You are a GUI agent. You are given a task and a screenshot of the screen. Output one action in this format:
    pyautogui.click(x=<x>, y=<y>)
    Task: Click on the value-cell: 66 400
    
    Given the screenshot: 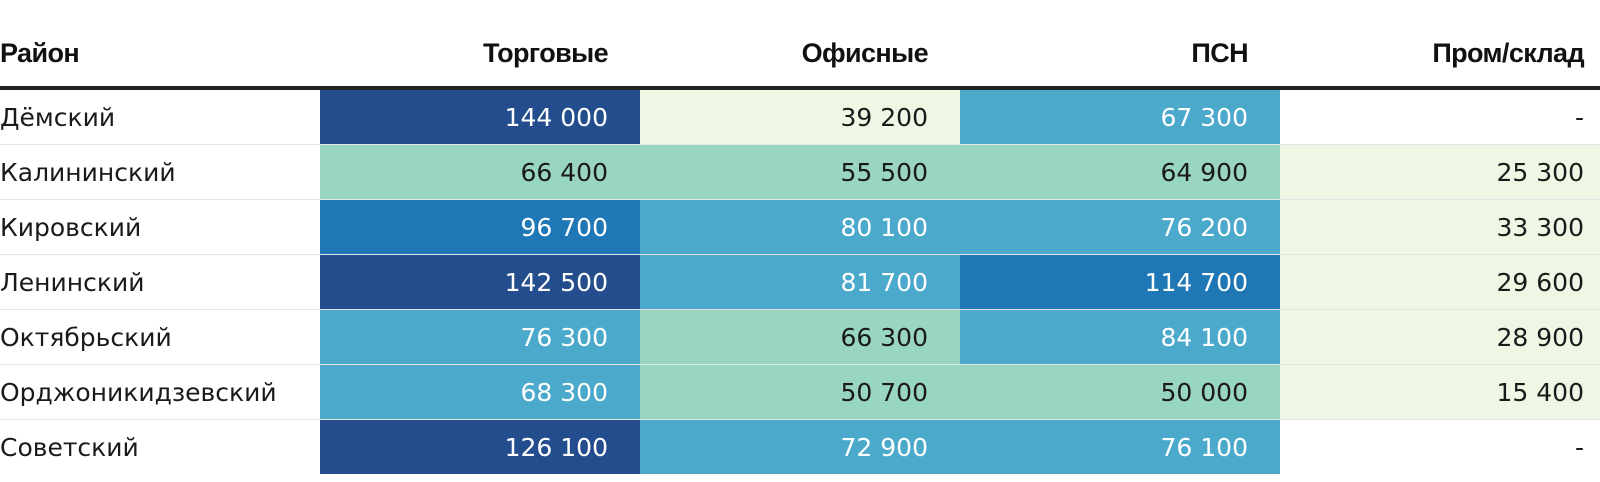 What is the action you would take?
    pyautogui.click(x=480, y=172)
    